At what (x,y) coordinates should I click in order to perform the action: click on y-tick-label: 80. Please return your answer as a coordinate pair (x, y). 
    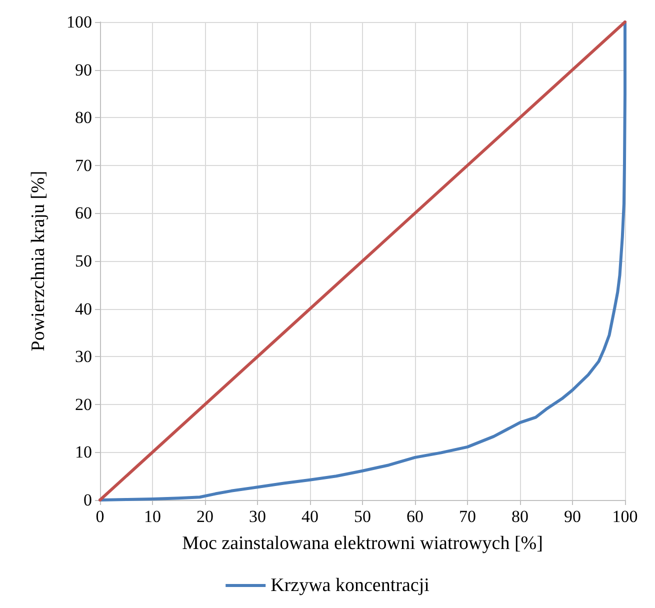
    Looking at the image, I should click on (83, 118).